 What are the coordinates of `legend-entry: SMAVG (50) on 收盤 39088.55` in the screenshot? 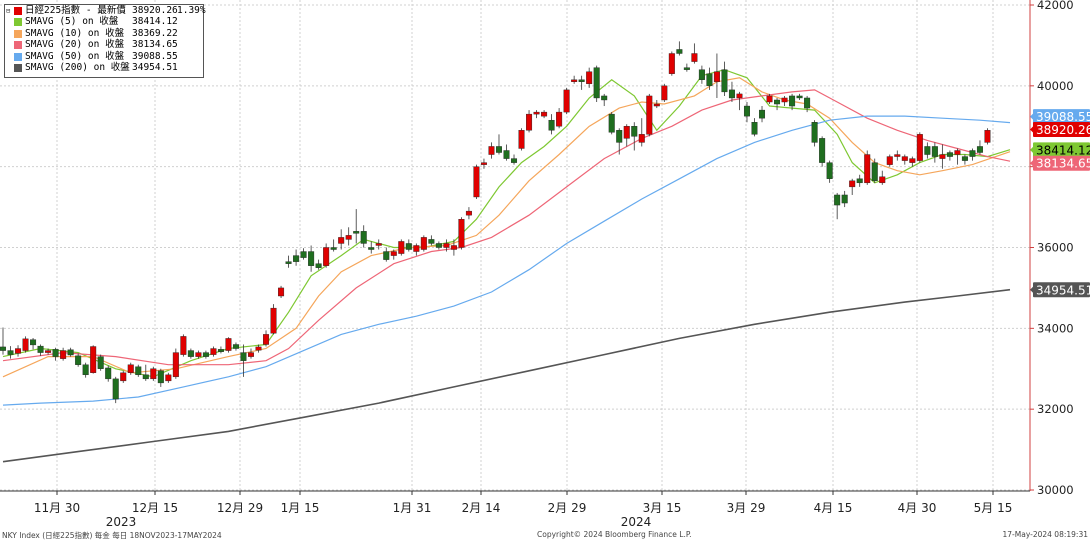 It's located at (104, 56).